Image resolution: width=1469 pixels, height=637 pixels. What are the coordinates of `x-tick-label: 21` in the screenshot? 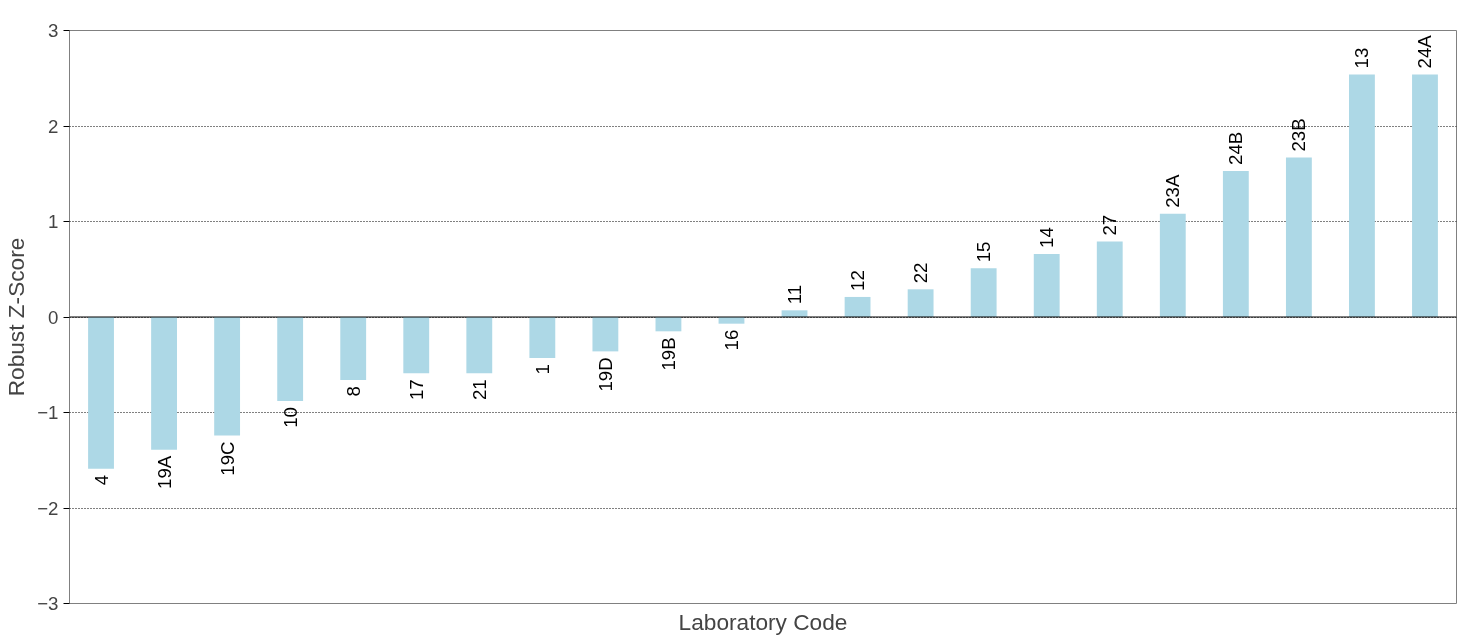 It's located at (479, 390).